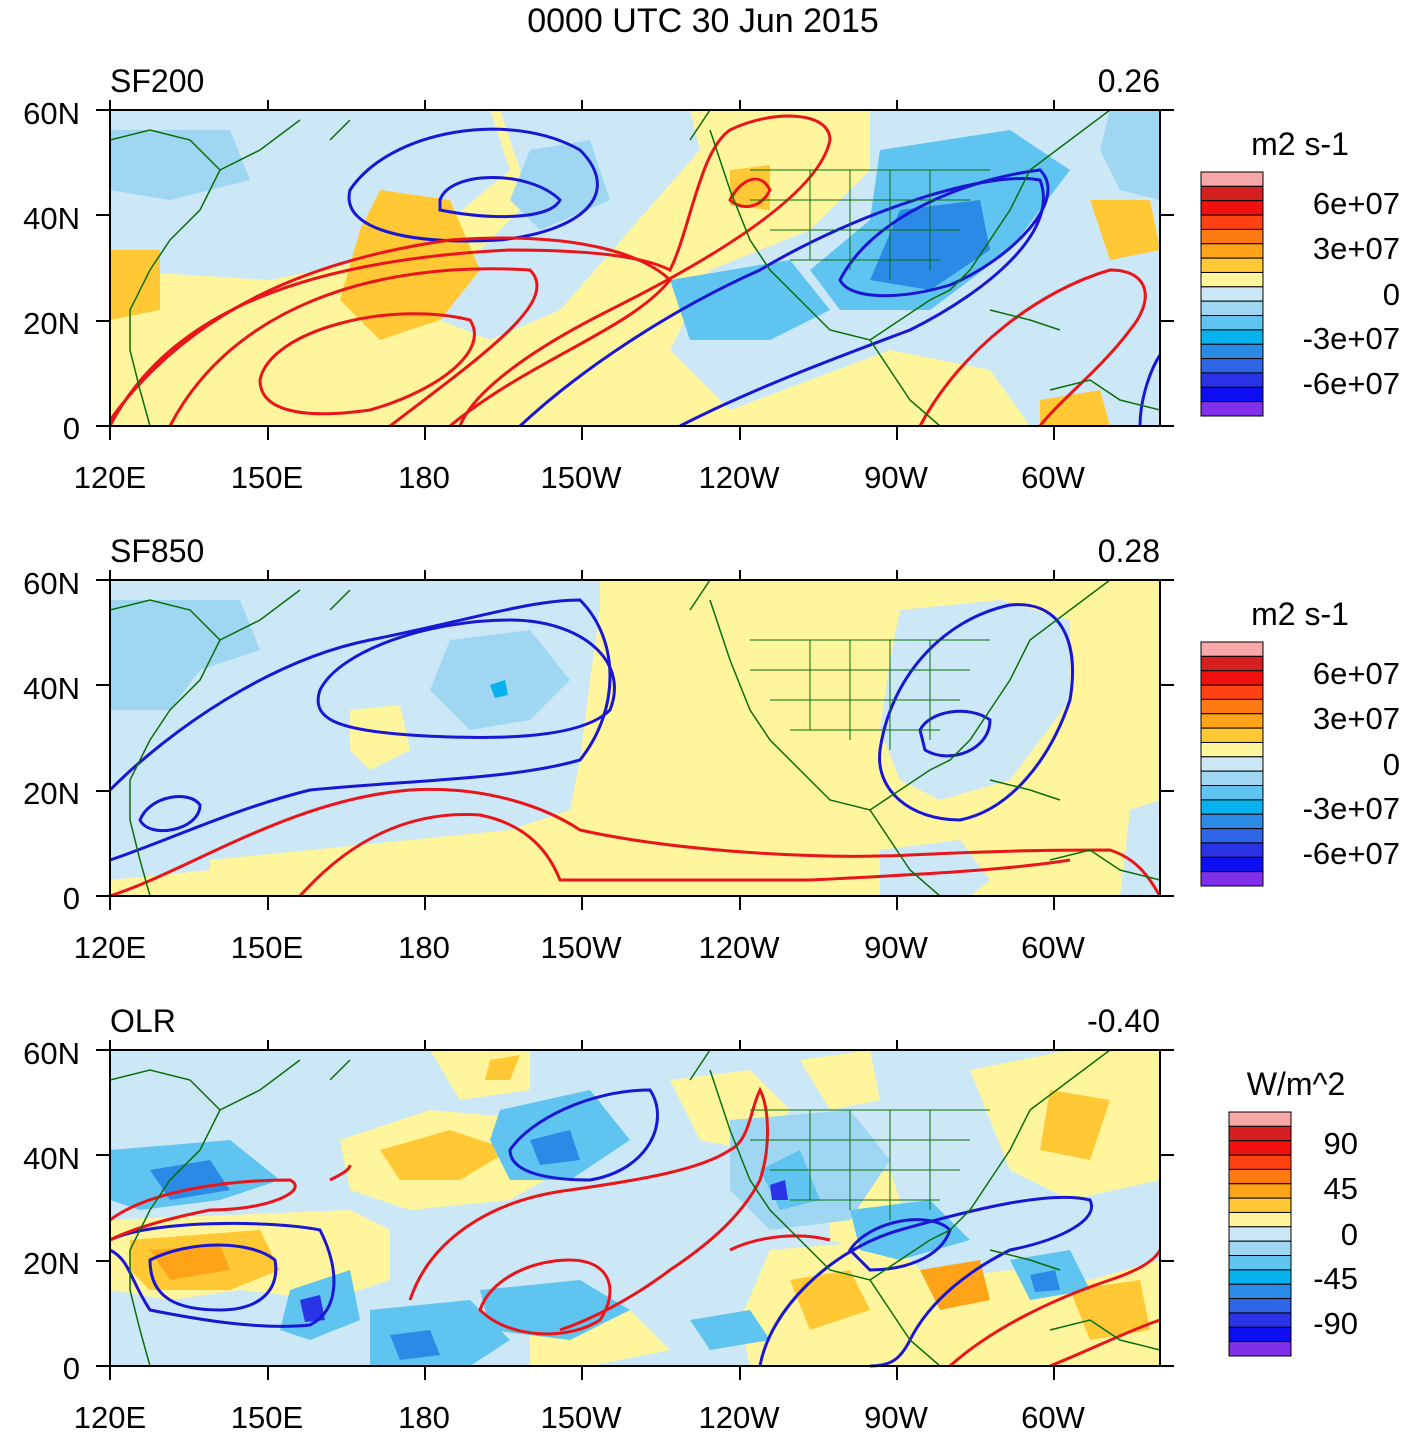 Image resolution: width=1406 pixels, height=1439 pixels. I want to click on colorbar-label: 90, so click(1340, 1143).